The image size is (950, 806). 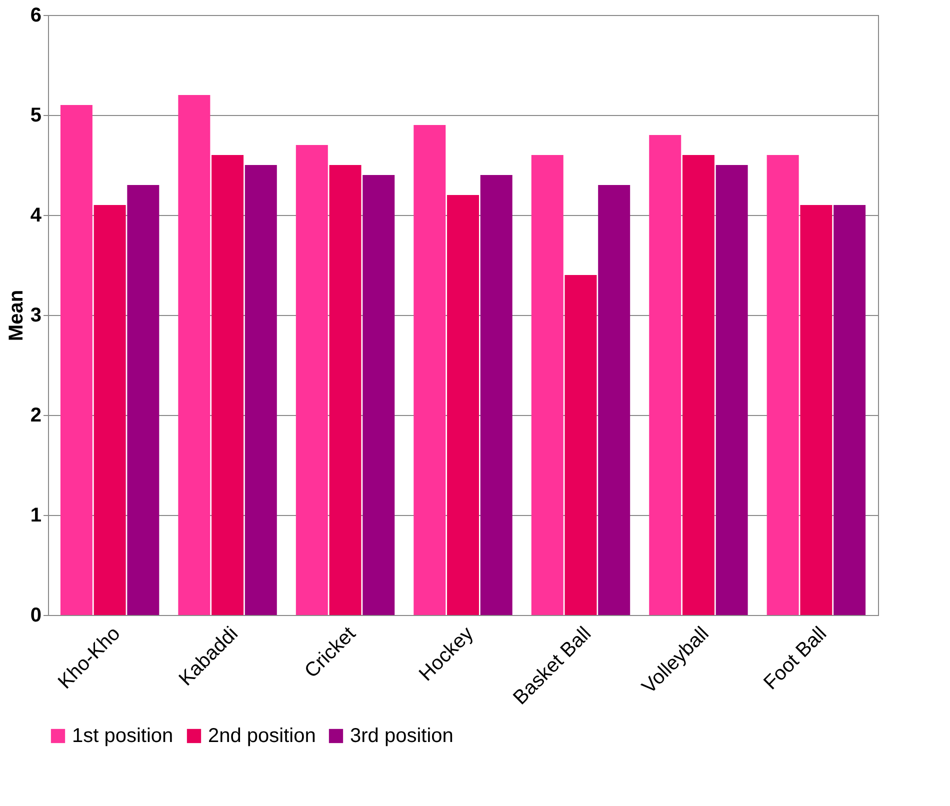 I want to click on legend-label: 2nd position, so click(x=262, y=736).